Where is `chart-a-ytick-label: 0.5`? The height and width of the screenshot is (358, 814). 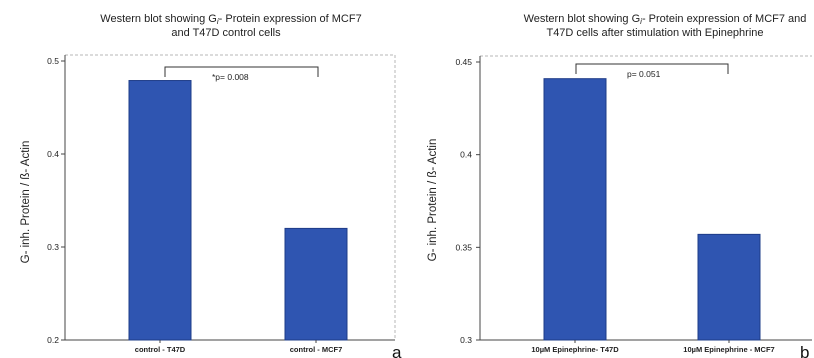 chart-a-ytick-label: 0.5 is located at coordinates (53, 61).